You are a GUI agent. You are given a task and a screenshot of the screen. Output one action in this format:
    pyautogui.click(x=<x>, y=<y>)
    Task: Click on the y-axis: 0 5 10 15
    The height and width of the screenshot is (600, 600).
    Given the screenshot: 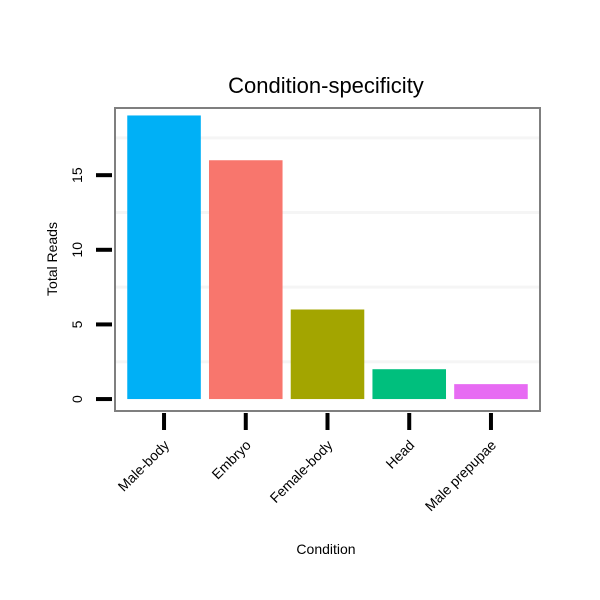 What is the action you would take?
    pyautogui.click(x=90, y=285)
    